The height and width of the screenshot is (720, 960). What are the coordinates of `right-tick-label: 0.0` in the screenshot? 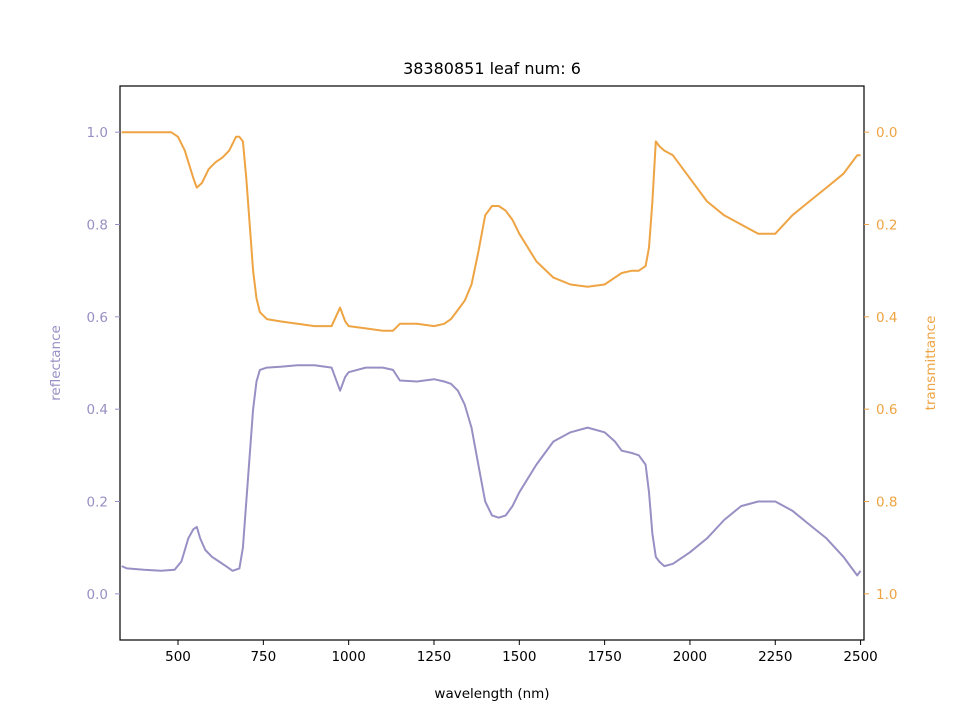 It's located at (886, 133).